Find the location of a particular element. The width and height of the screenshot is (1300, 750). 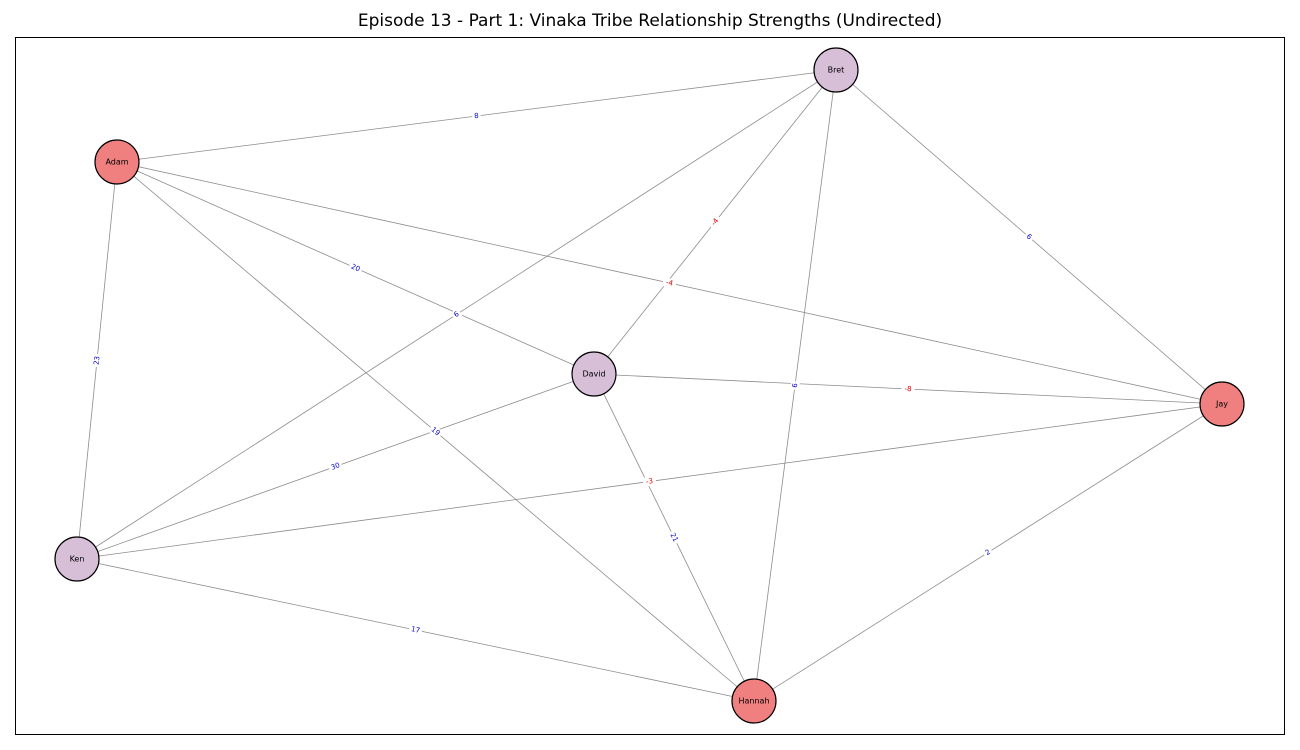

node-jay: Jay is located at coordinates (1222, 404).